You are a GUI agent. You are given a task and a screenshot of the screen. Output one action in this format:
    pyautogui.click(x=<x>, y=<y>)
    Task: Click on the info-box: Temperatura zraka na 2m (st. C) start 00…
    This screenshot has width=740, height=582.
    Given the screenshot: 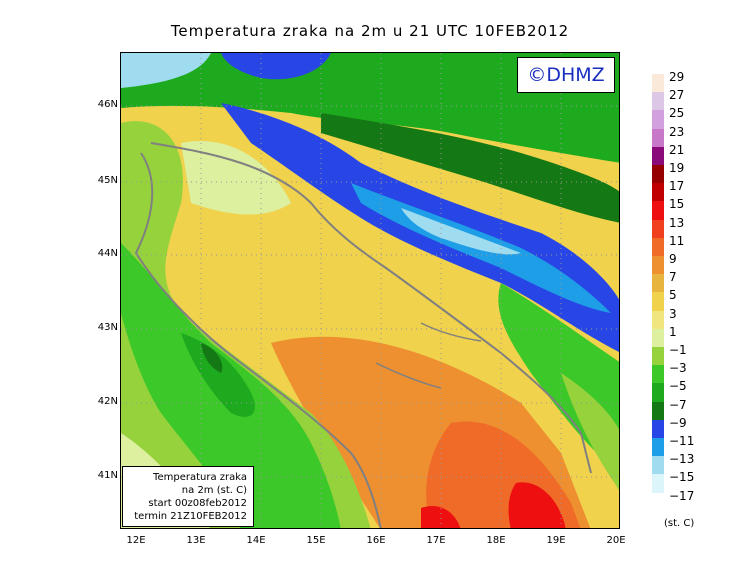 What is the action you would take?
    pyautogui.click(x=188, y=496)
    